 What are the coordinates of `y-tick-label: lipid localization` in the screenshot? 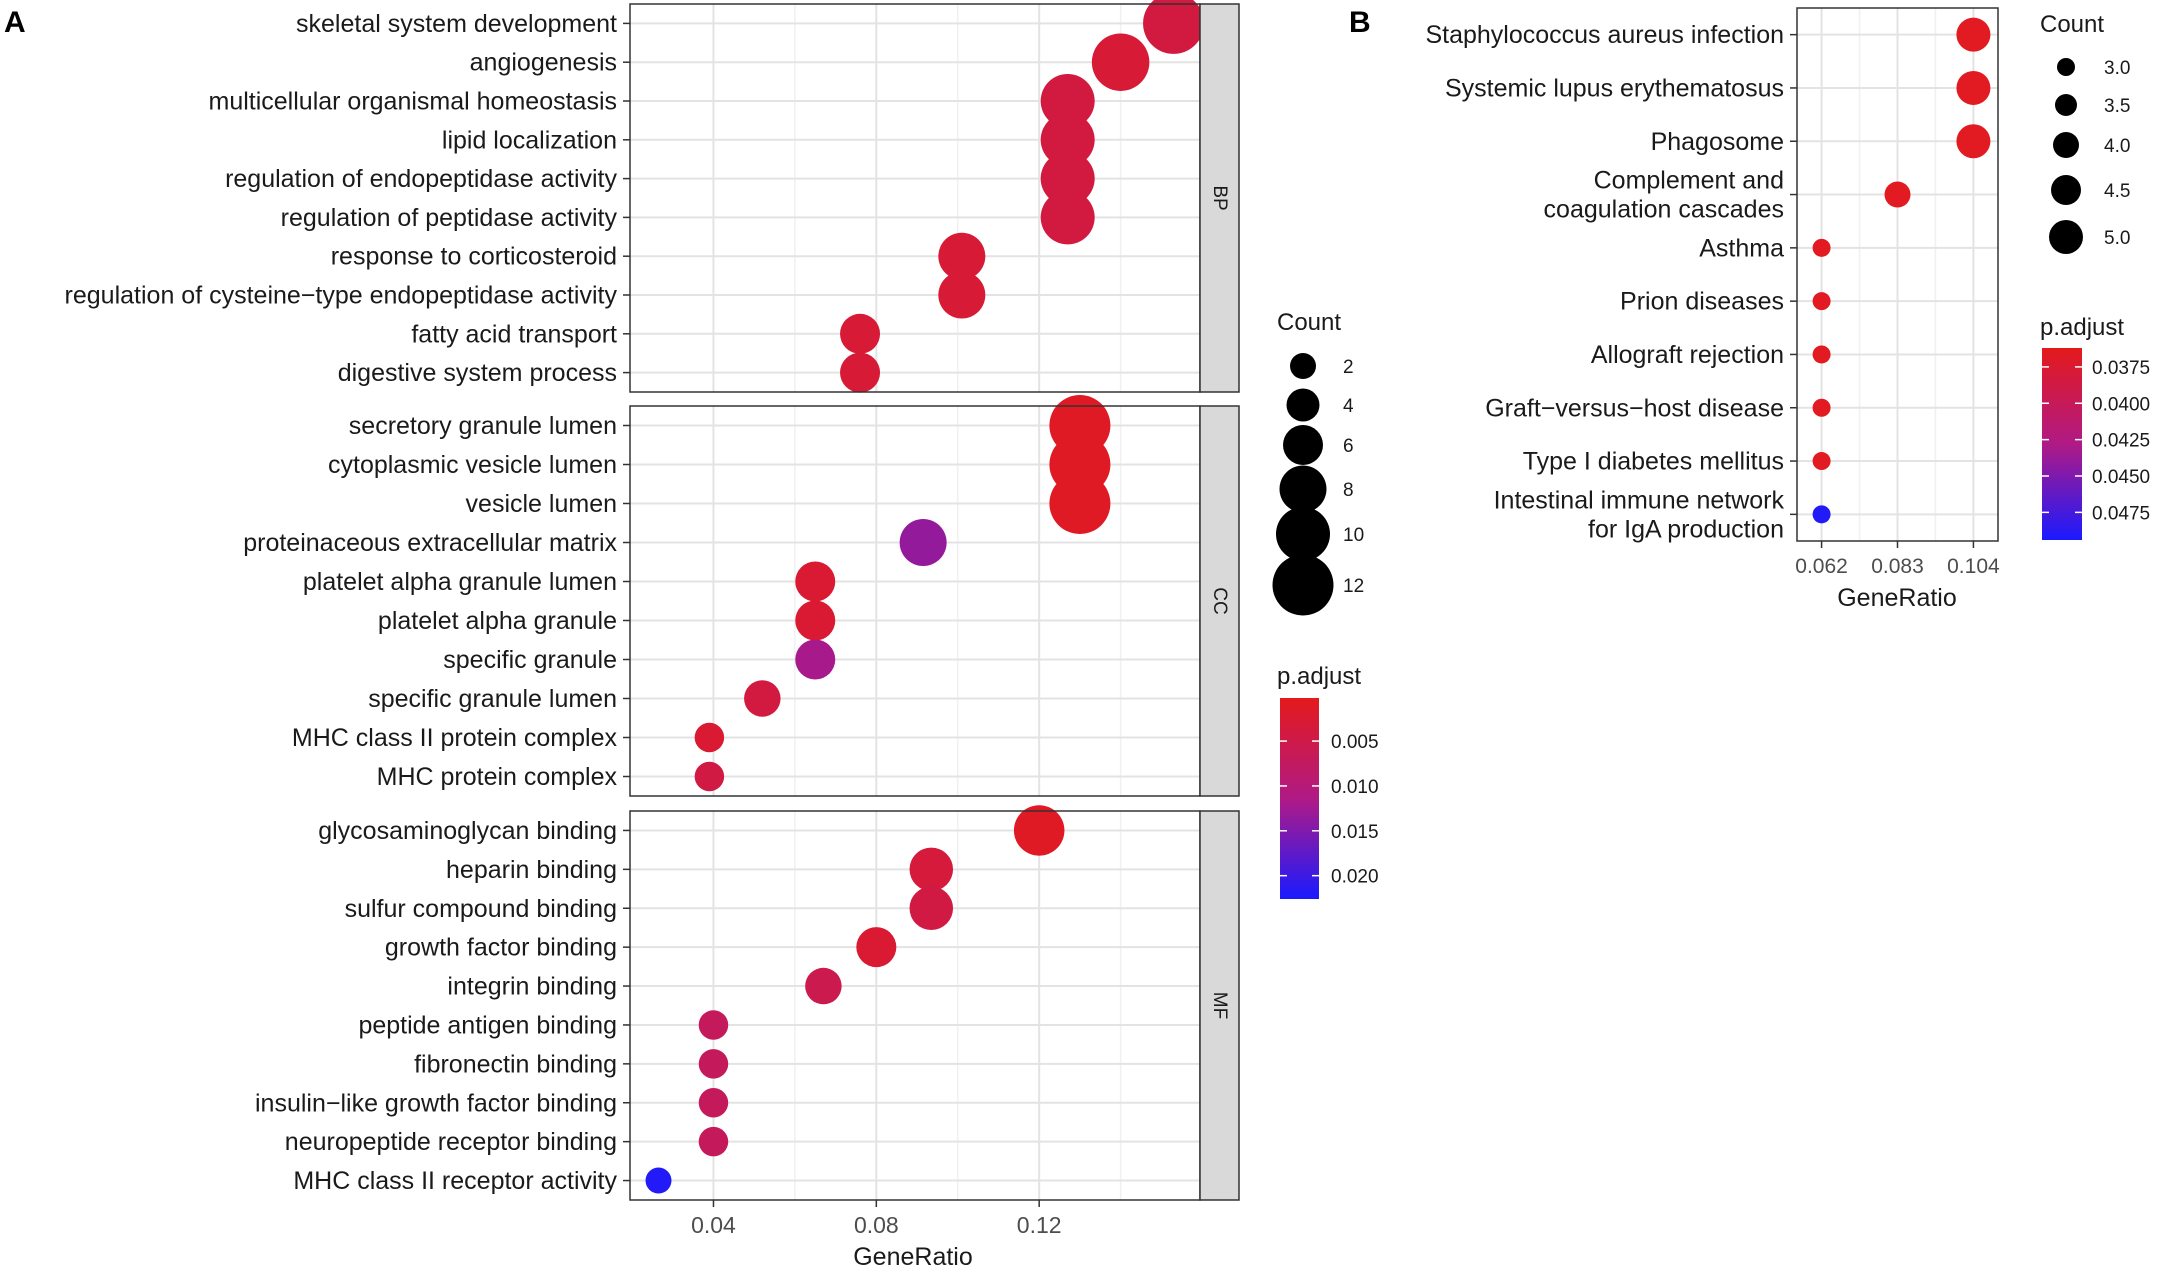 It's located at (529, 140).